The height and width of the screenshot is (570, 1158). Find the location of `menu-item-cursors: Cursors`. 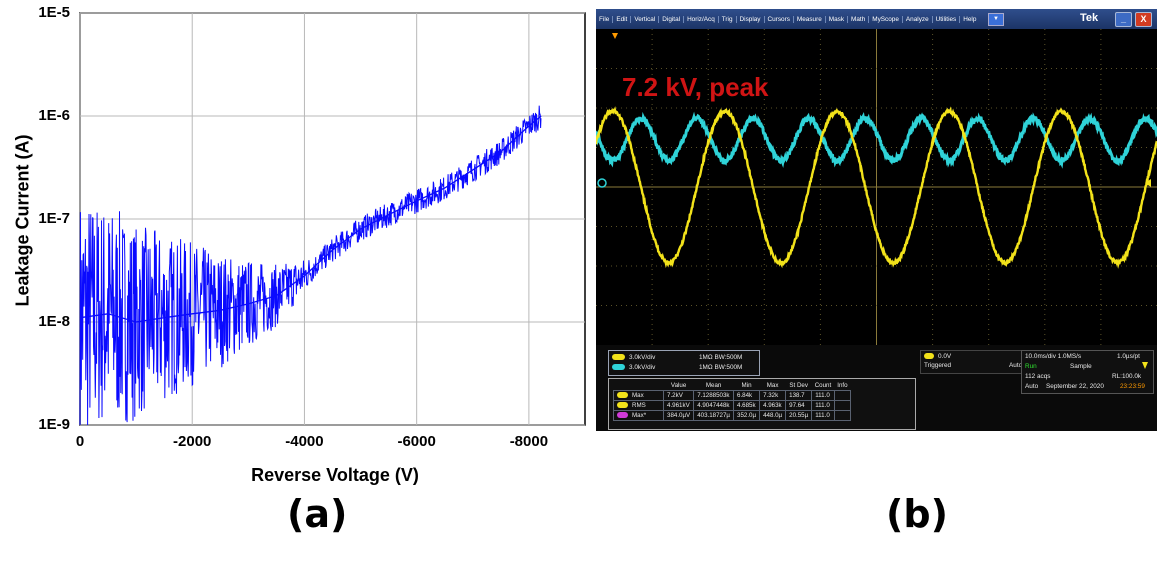

menu-item-cursors: Cursors is located at coordinates (778, 19).